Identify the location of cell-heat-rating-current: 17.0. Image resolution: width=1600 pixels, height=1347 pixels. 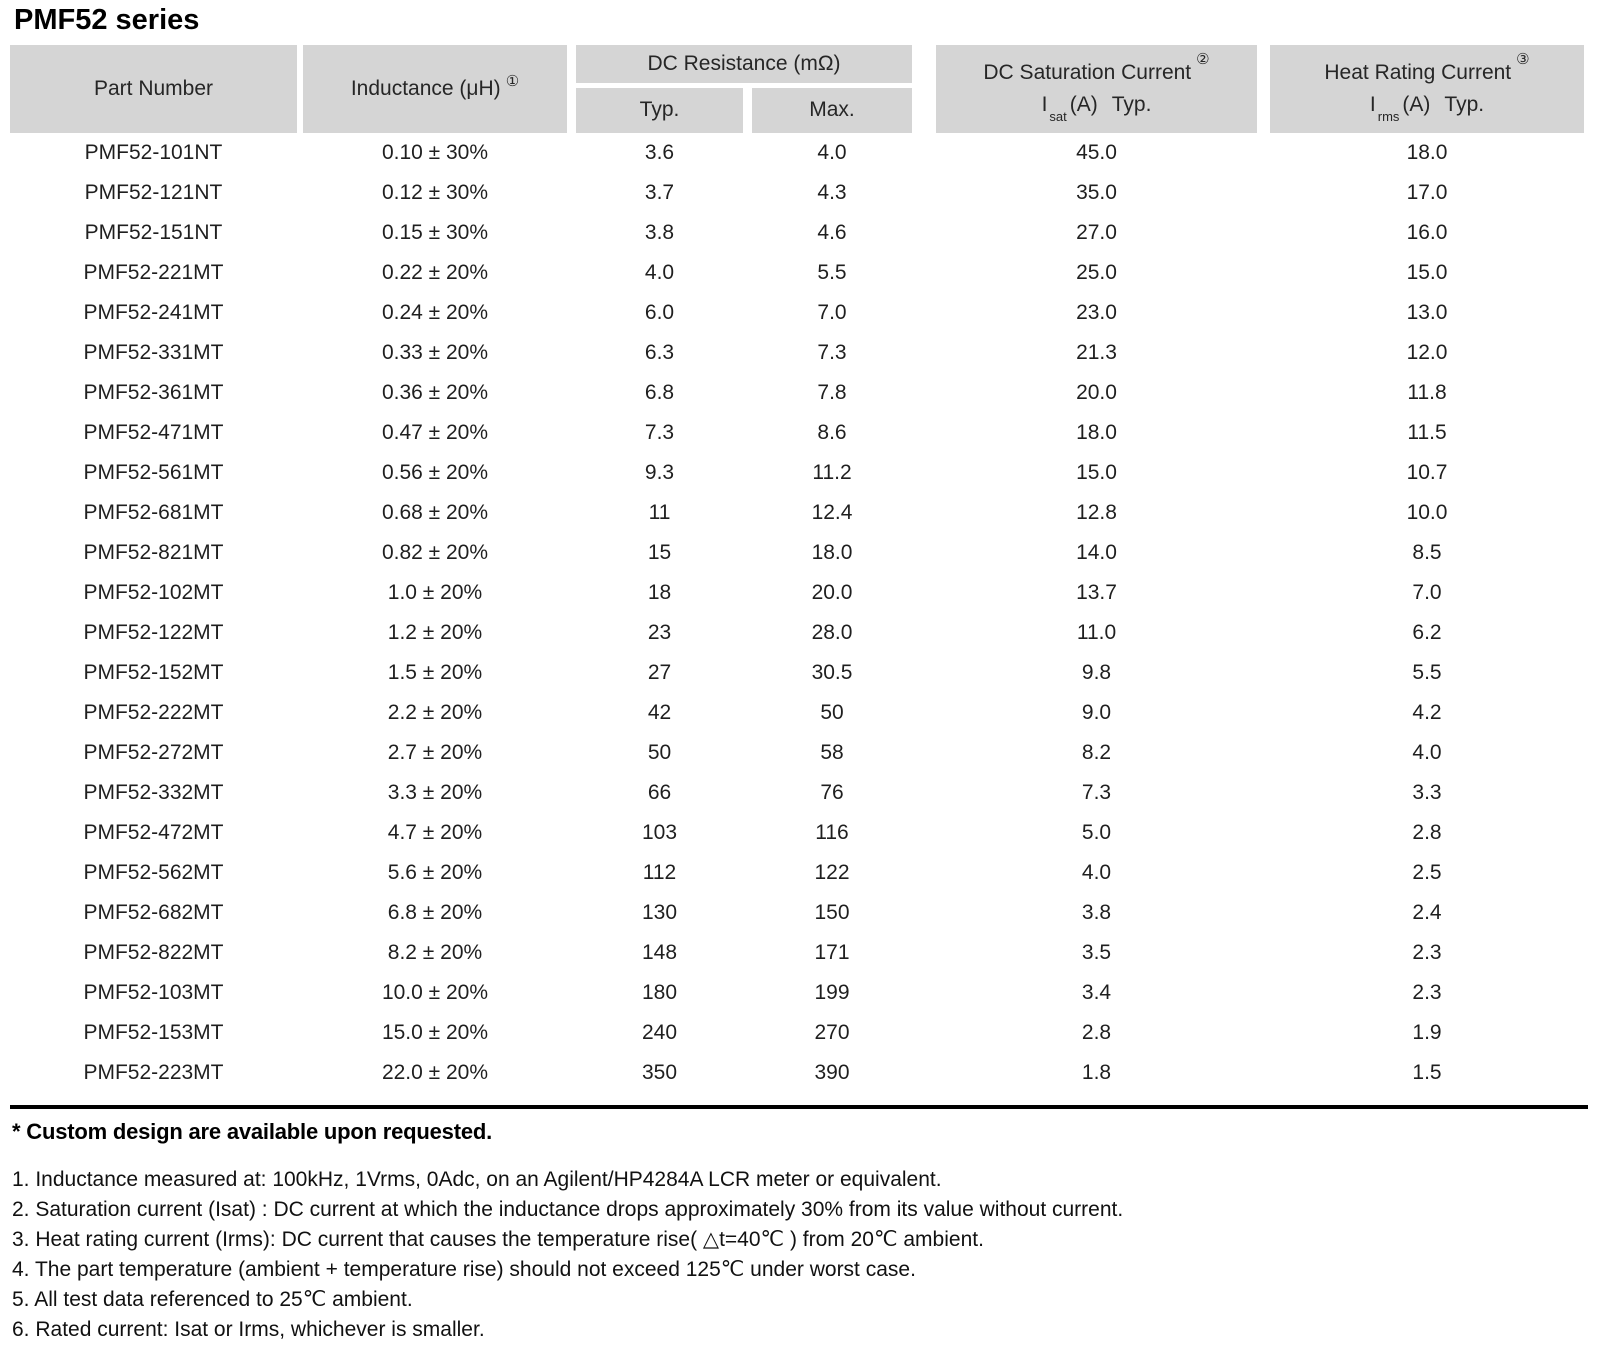
(1427, 192).